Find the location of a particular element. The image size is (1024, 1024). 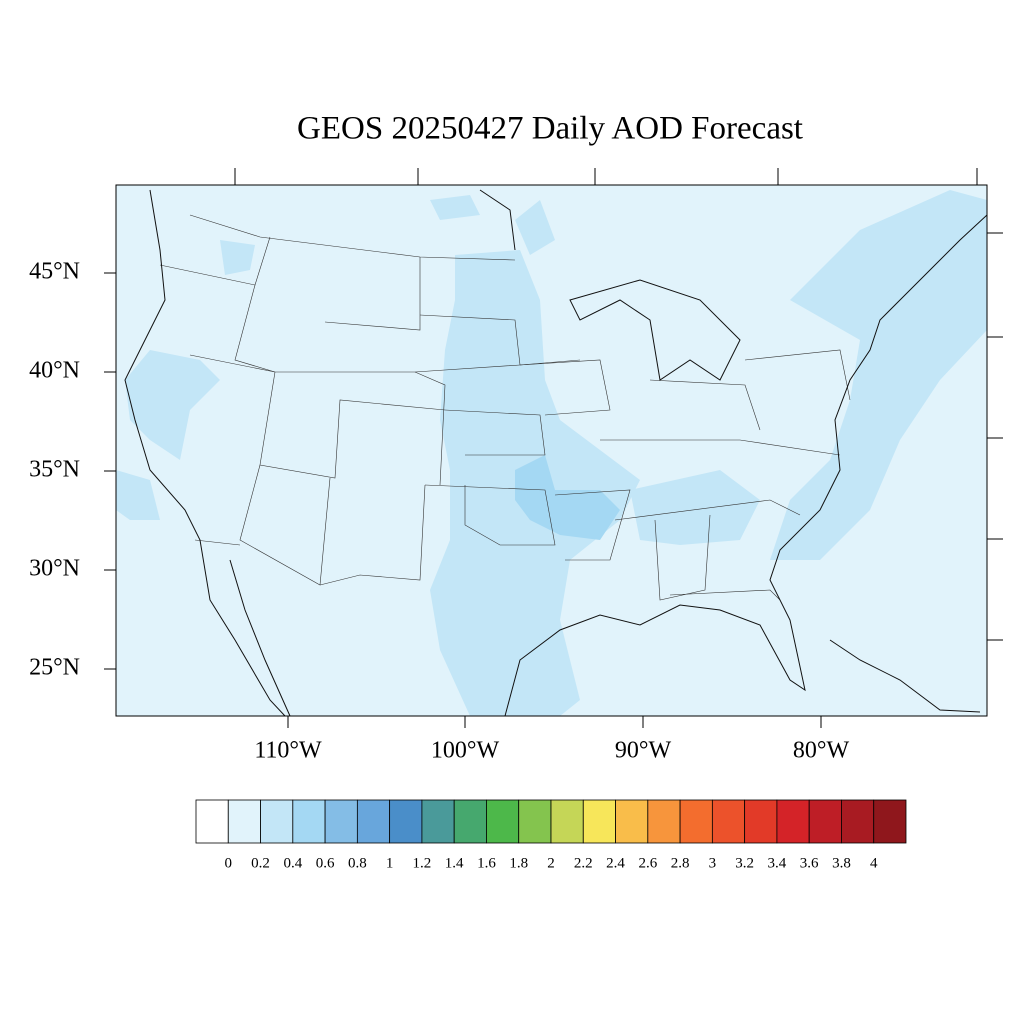

lat-label: 35°N is located at coordinates (54, 470).